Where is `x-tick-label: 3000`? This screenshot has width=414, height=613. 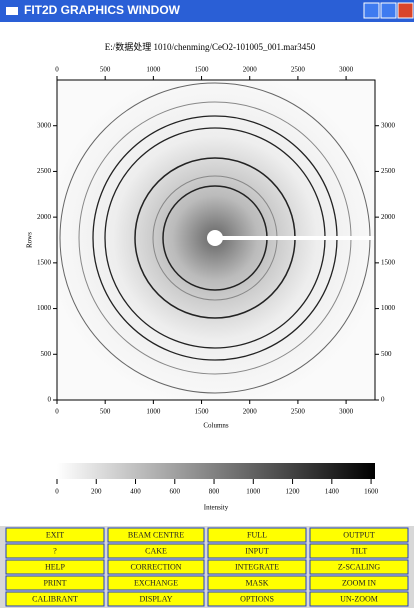
x-tick-label: 3000 is located at coordinates (346, 412).